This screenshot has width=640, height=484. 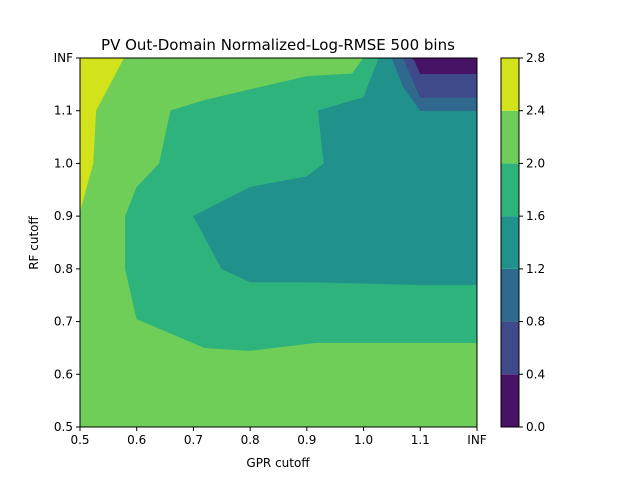 I want to click on y-tick-label: 0.8, so click(x=63, y=269).